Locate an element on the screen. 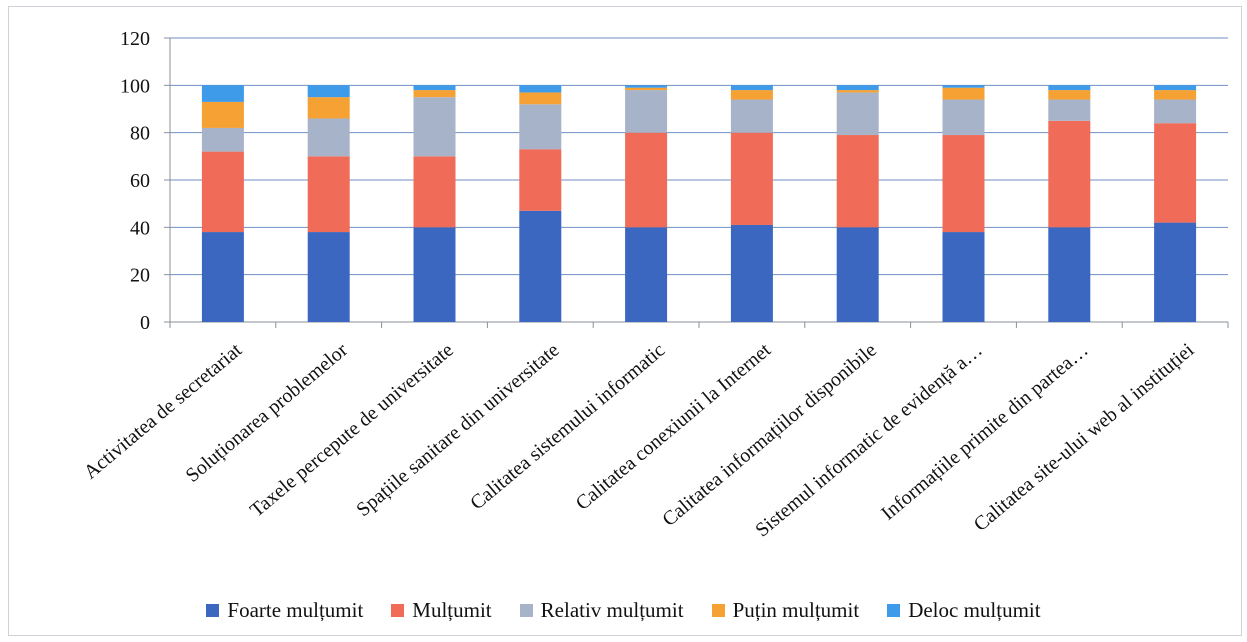 The image size is (1247, 642). legend-item: Foarte mulțumit is located at coordinates (284, 610).